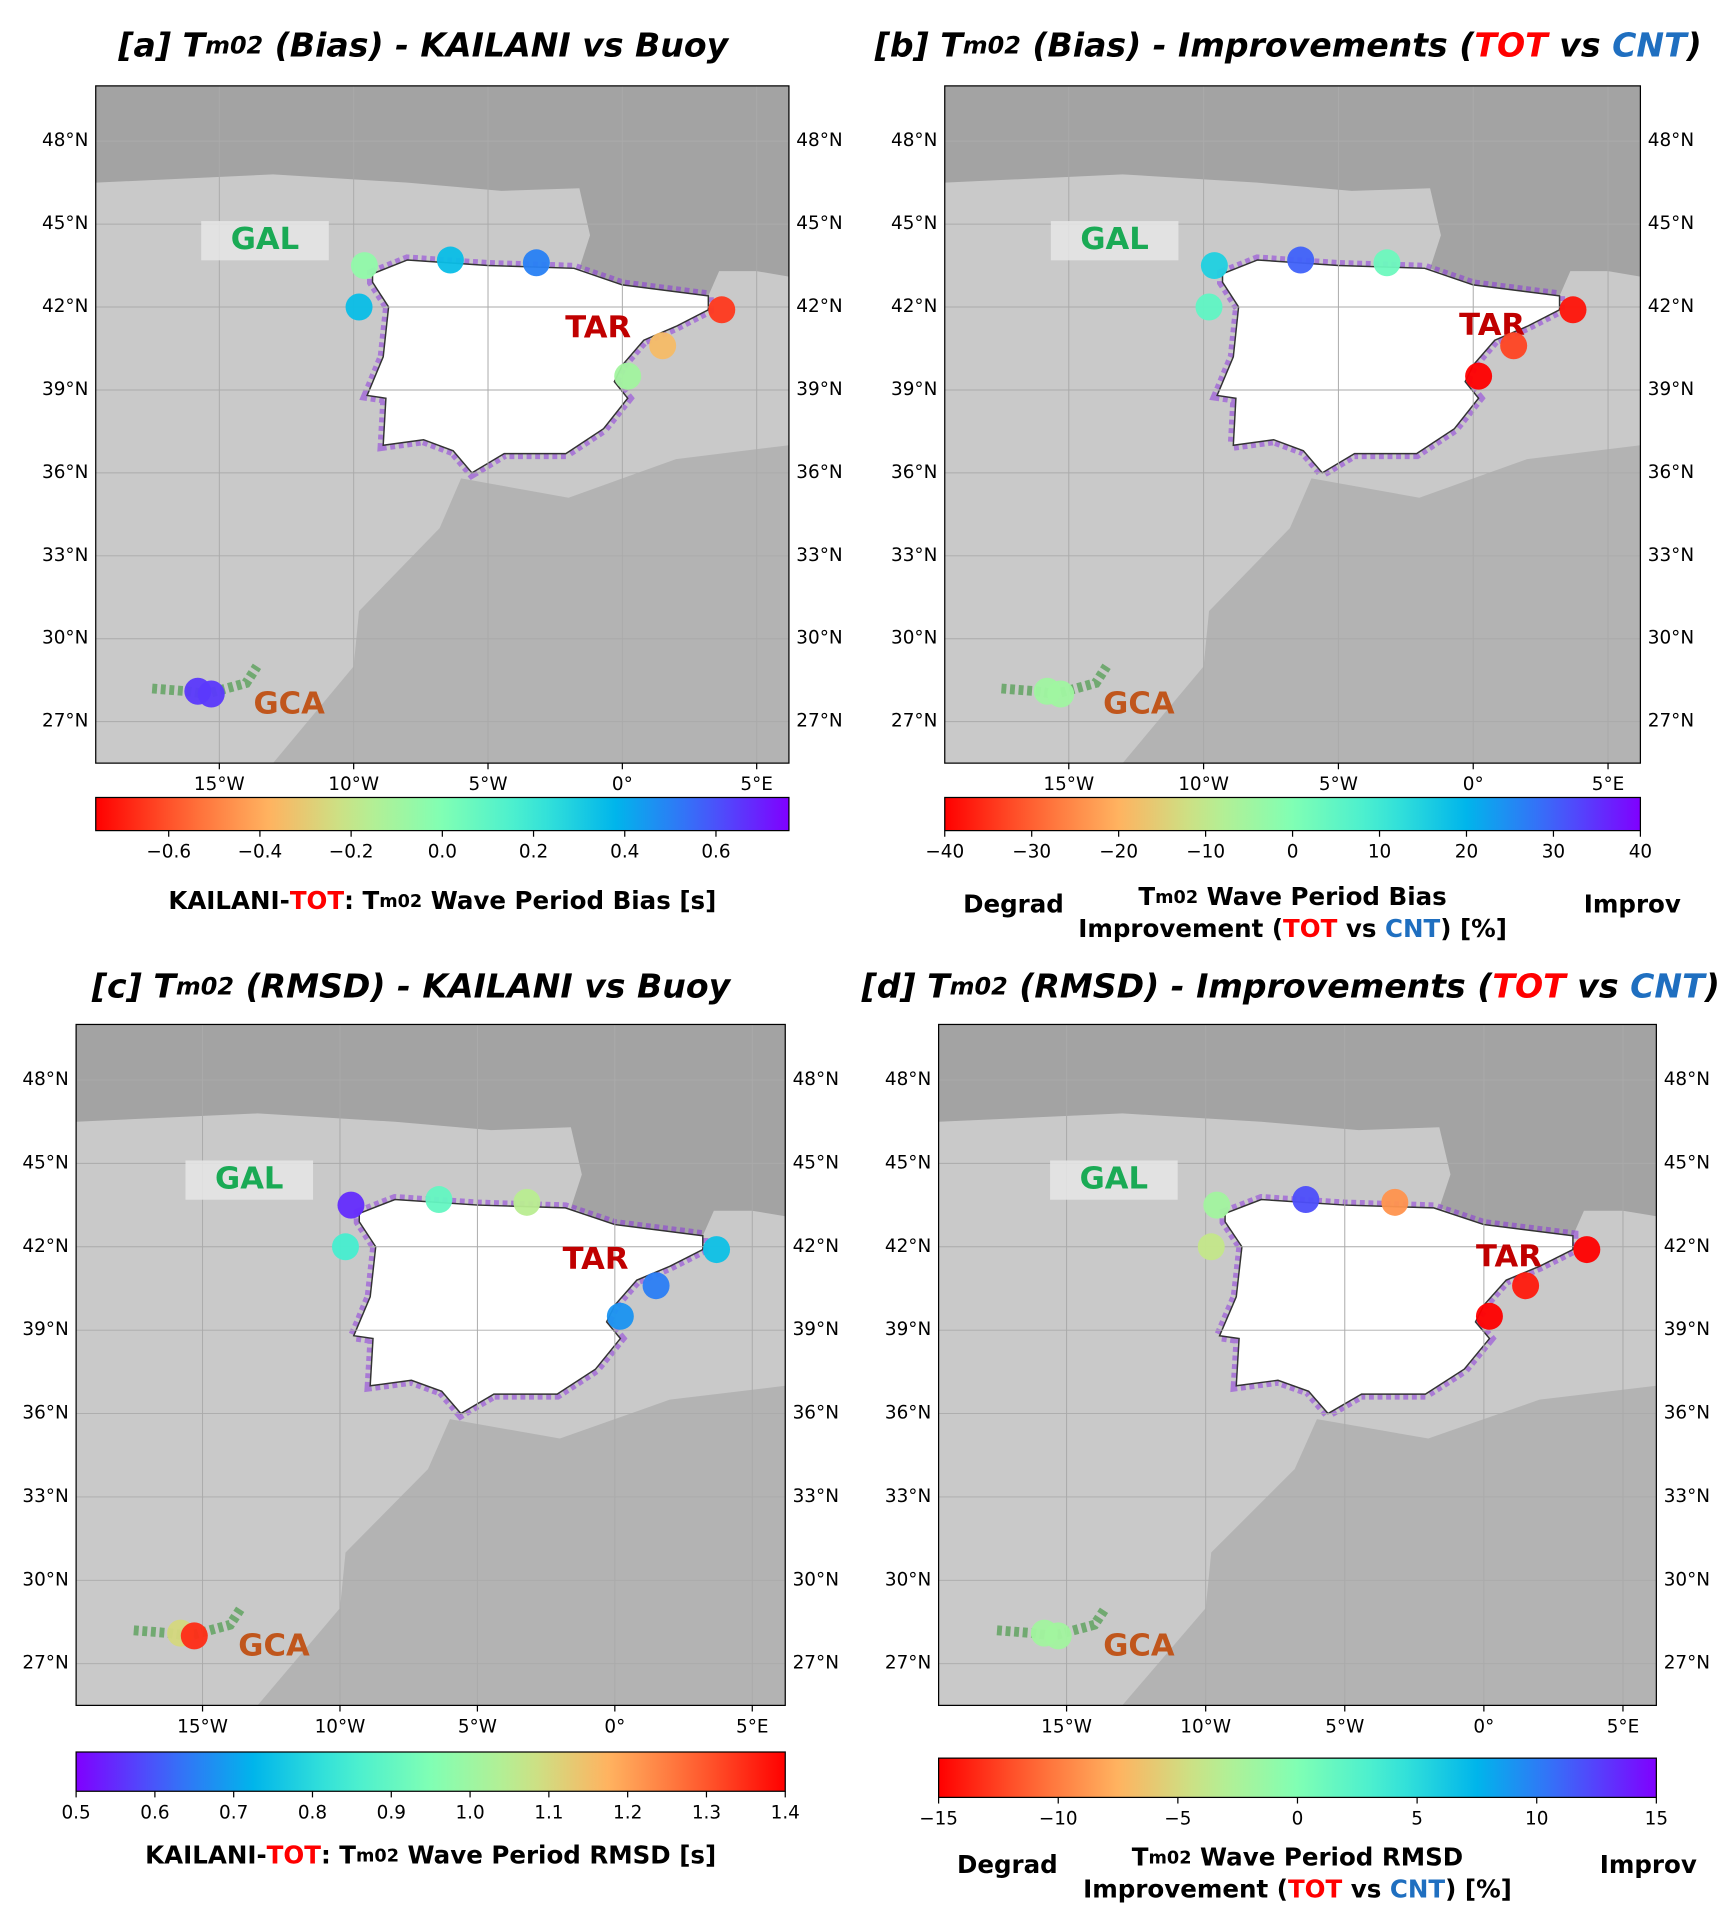 This screenshot has height=1925, width=1730. What do you see at coordinates (1687, 1329) in the screenshot?
I see `y-tick-label-right: 39°N` at bounding box center [1687, 1329].